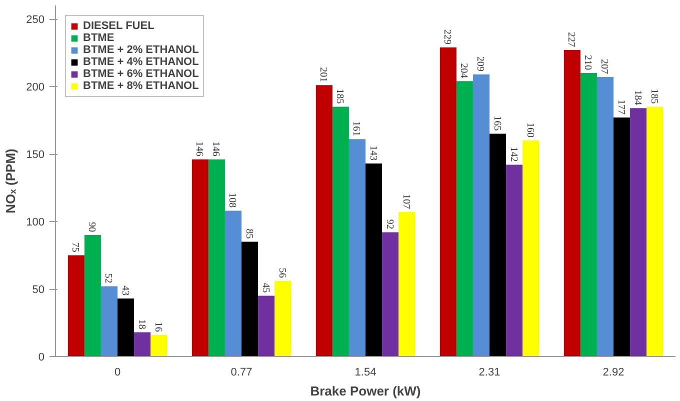  Describe the element at coordinates (620, 107) in the screenshot. I see `data-label: 177` at that location.